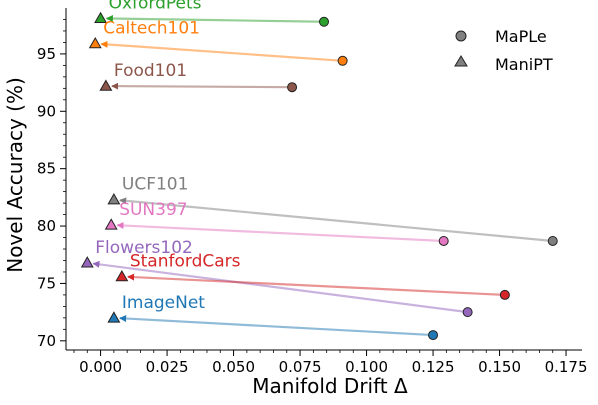  I want to click on y-tick-label: 75, so click(46, 283).